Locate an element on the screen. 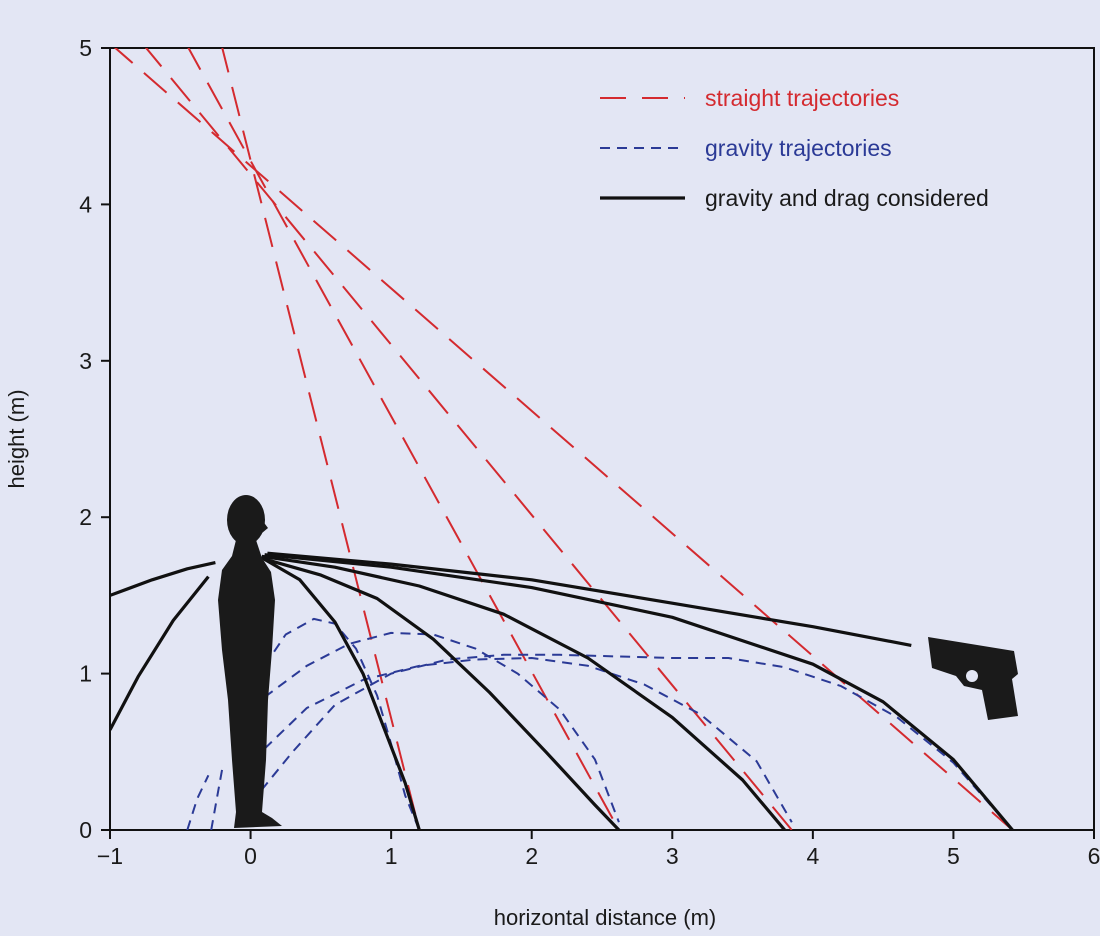 This screenshot has height=936, width=1100. y-axis: 0 1 2 3 4 5 is located at coordinates (94, 439).